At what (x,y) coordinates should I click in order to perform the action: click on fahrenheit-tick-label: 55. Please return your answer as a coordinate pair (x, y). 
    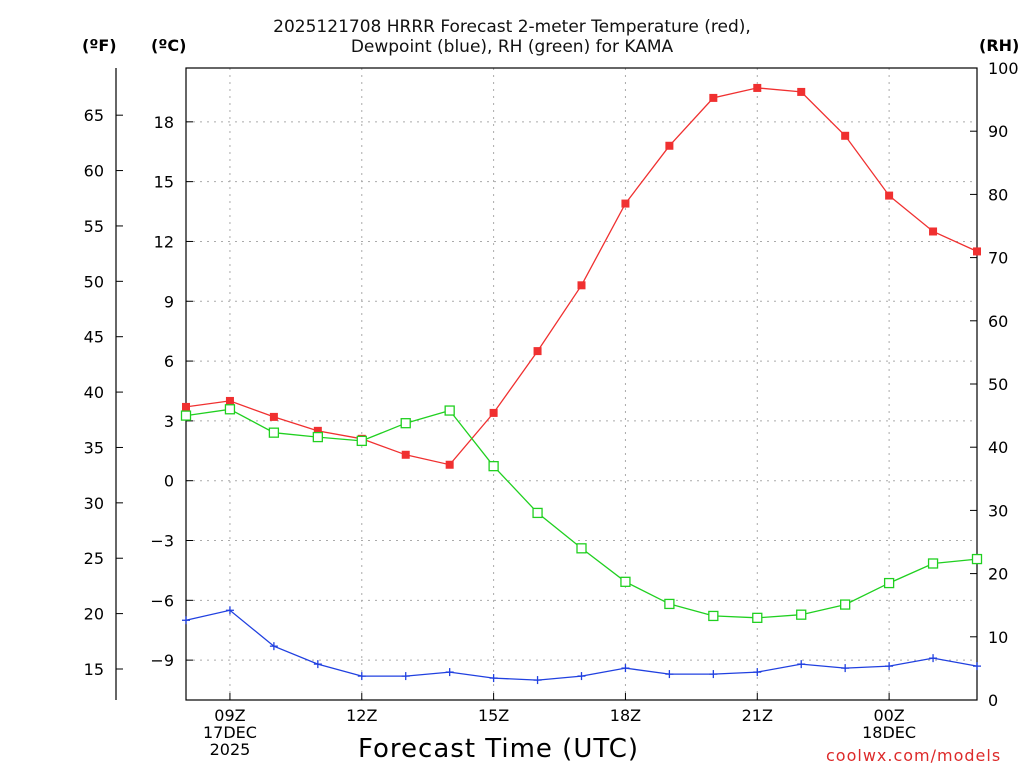
    Looking at the image, I should click on (94, 226).